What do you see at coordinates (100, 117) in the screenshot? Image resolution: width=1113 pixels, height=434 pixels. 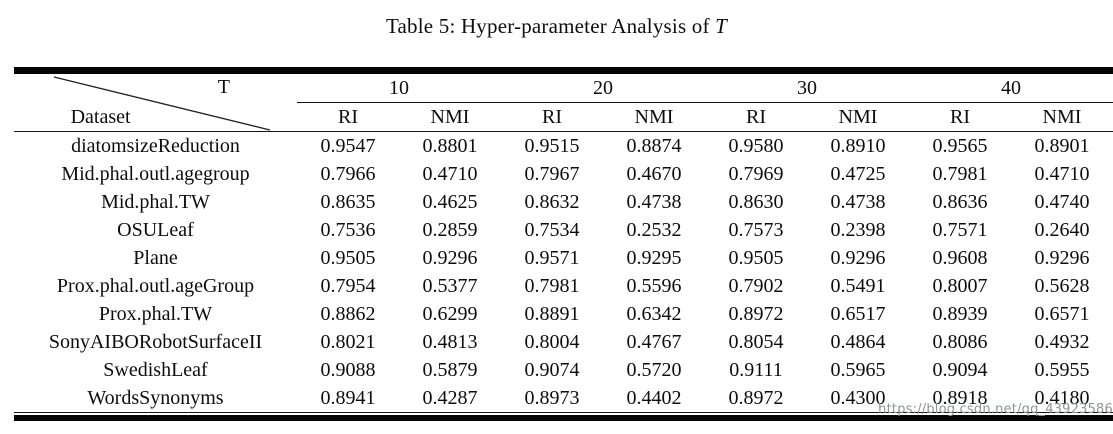 I see `corner-dataset-label: Dataset` at bounding box center [100, 117].